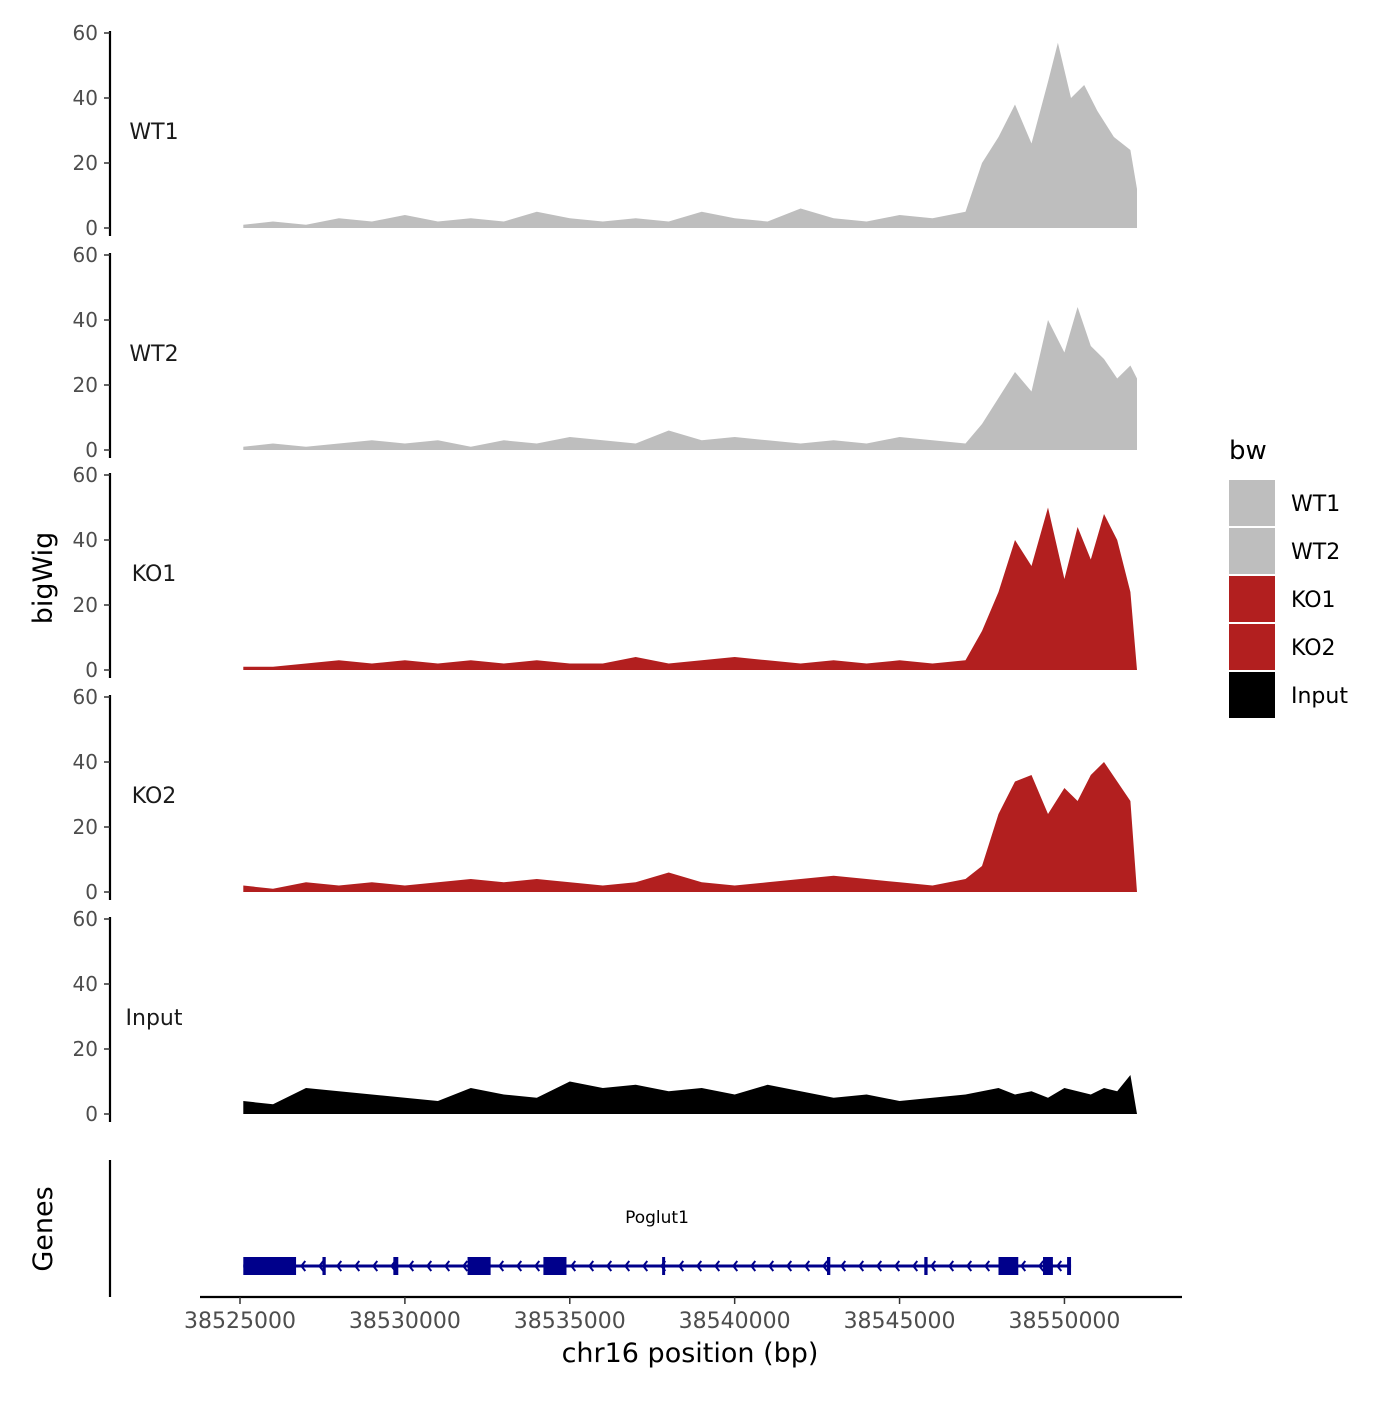 This screenshot has width=1400, height=1404. Describe the element at coordinates (1319, 696) in the screenshot. I see `legend-label-input: Input` at that location.